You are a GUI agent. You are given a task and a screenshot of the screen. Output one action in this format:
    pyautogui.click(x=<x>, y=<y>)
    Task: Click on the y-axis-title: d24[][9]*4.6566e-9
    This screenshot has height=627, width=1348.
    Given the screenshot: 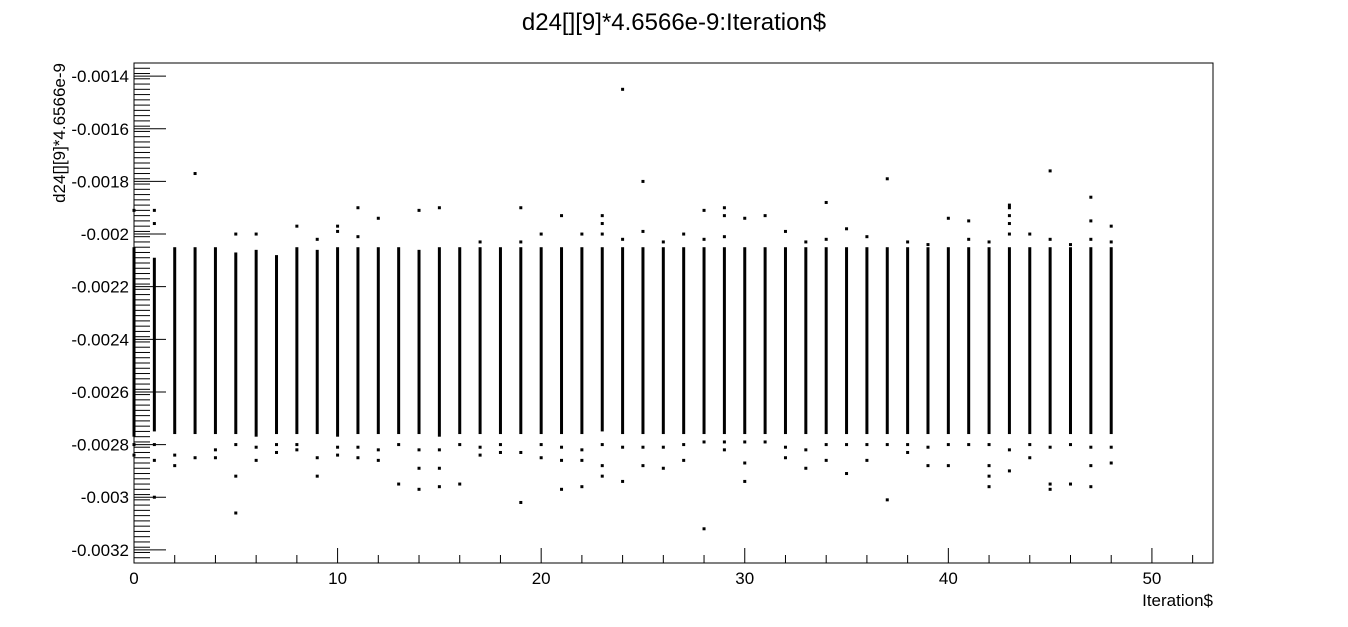 What is the action you would take?
    pyautogui.click(x=59, y=133)
    